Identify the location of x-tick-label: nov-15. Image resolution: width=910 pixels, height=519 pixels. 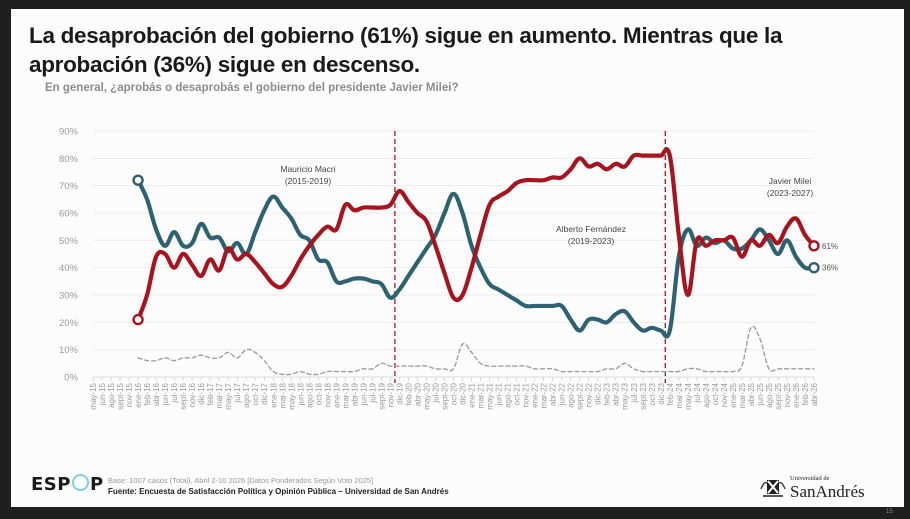
(129, 394).